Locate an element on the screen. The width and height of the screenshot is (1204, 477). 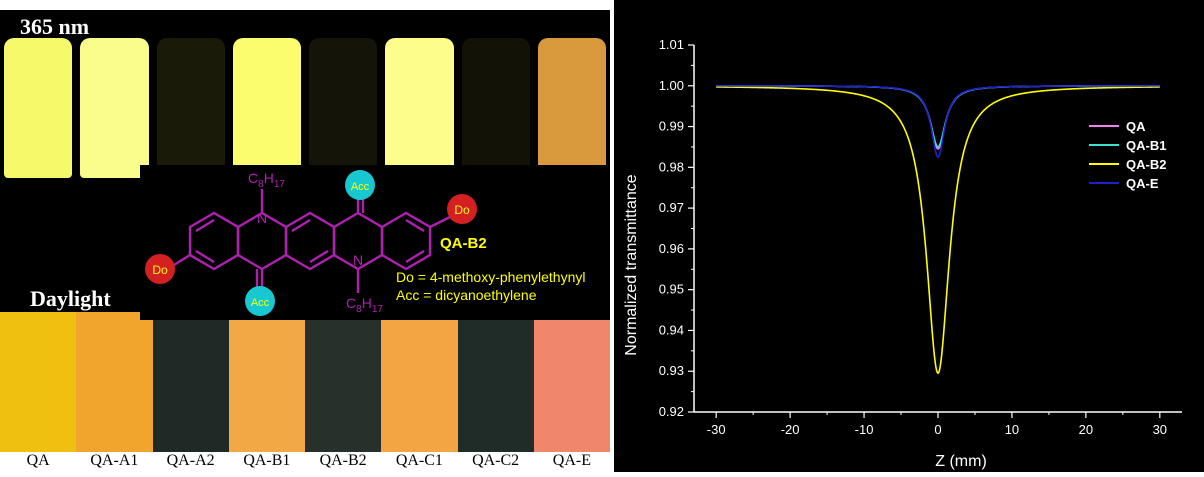
vial-label: QA-B1 is located at coordinates (267, 460).